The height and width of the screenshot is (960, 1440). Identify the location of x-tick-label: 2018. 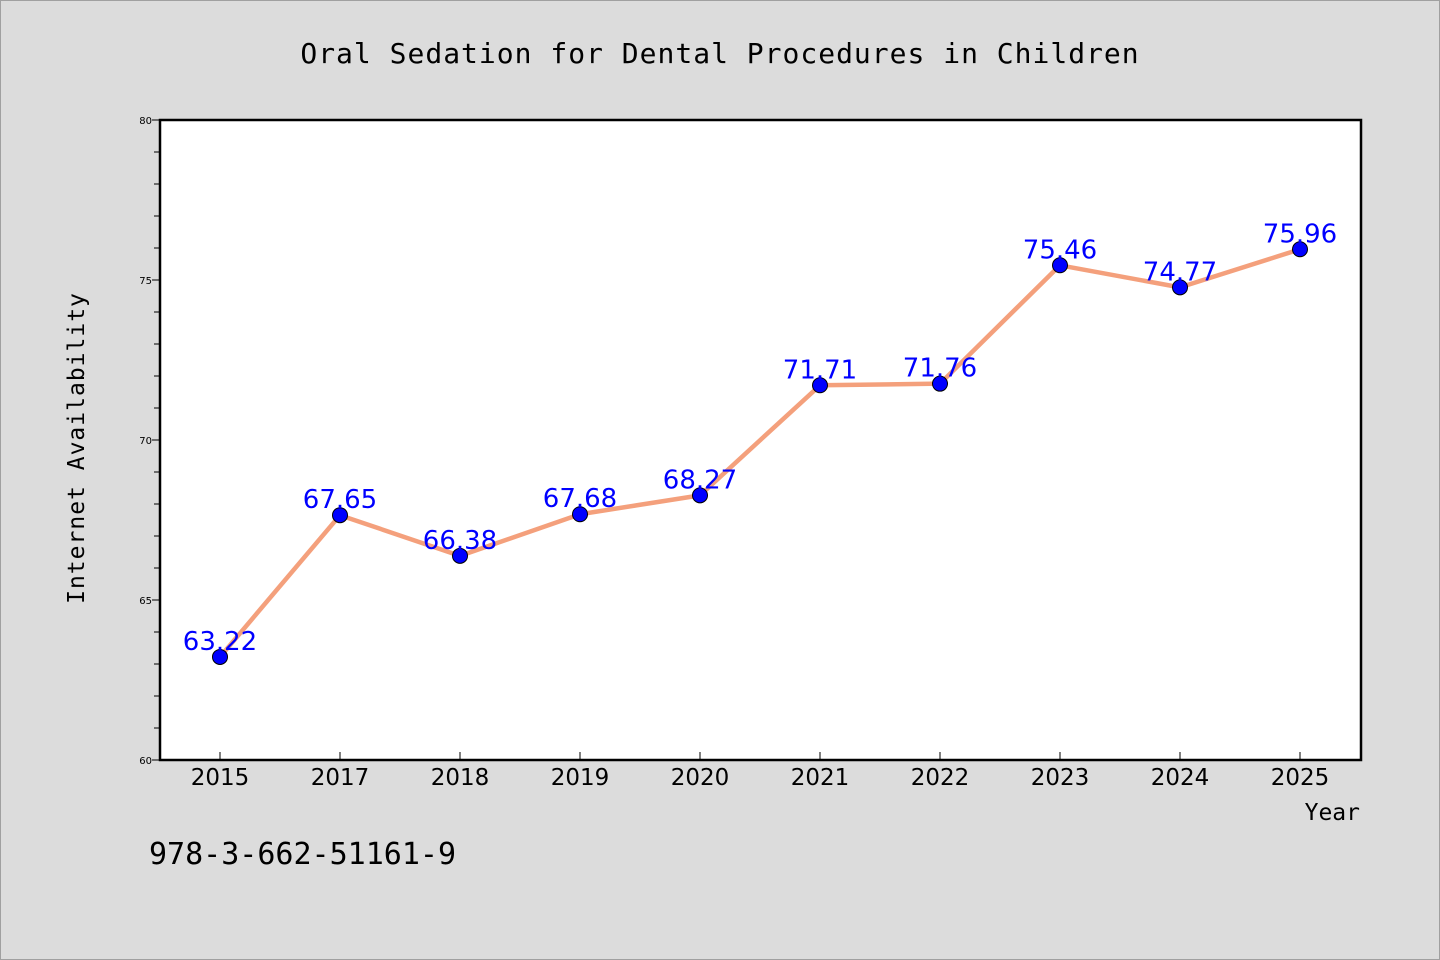
(460, 778).